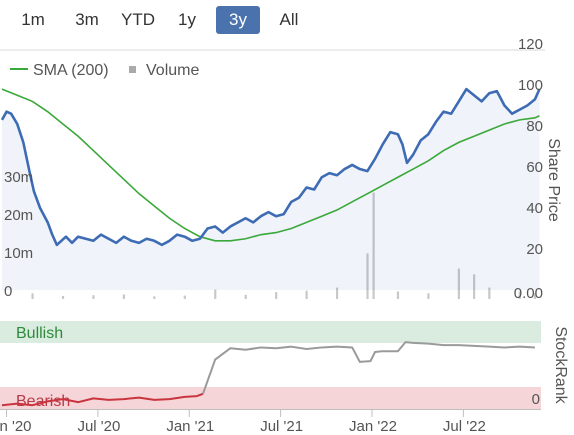 Image resolution: width=574 pixels, height=435 pixels. Describe the element at coordinates (190, 426) in the screenshot. I see `x-tick-label: Jan '21` at that location.